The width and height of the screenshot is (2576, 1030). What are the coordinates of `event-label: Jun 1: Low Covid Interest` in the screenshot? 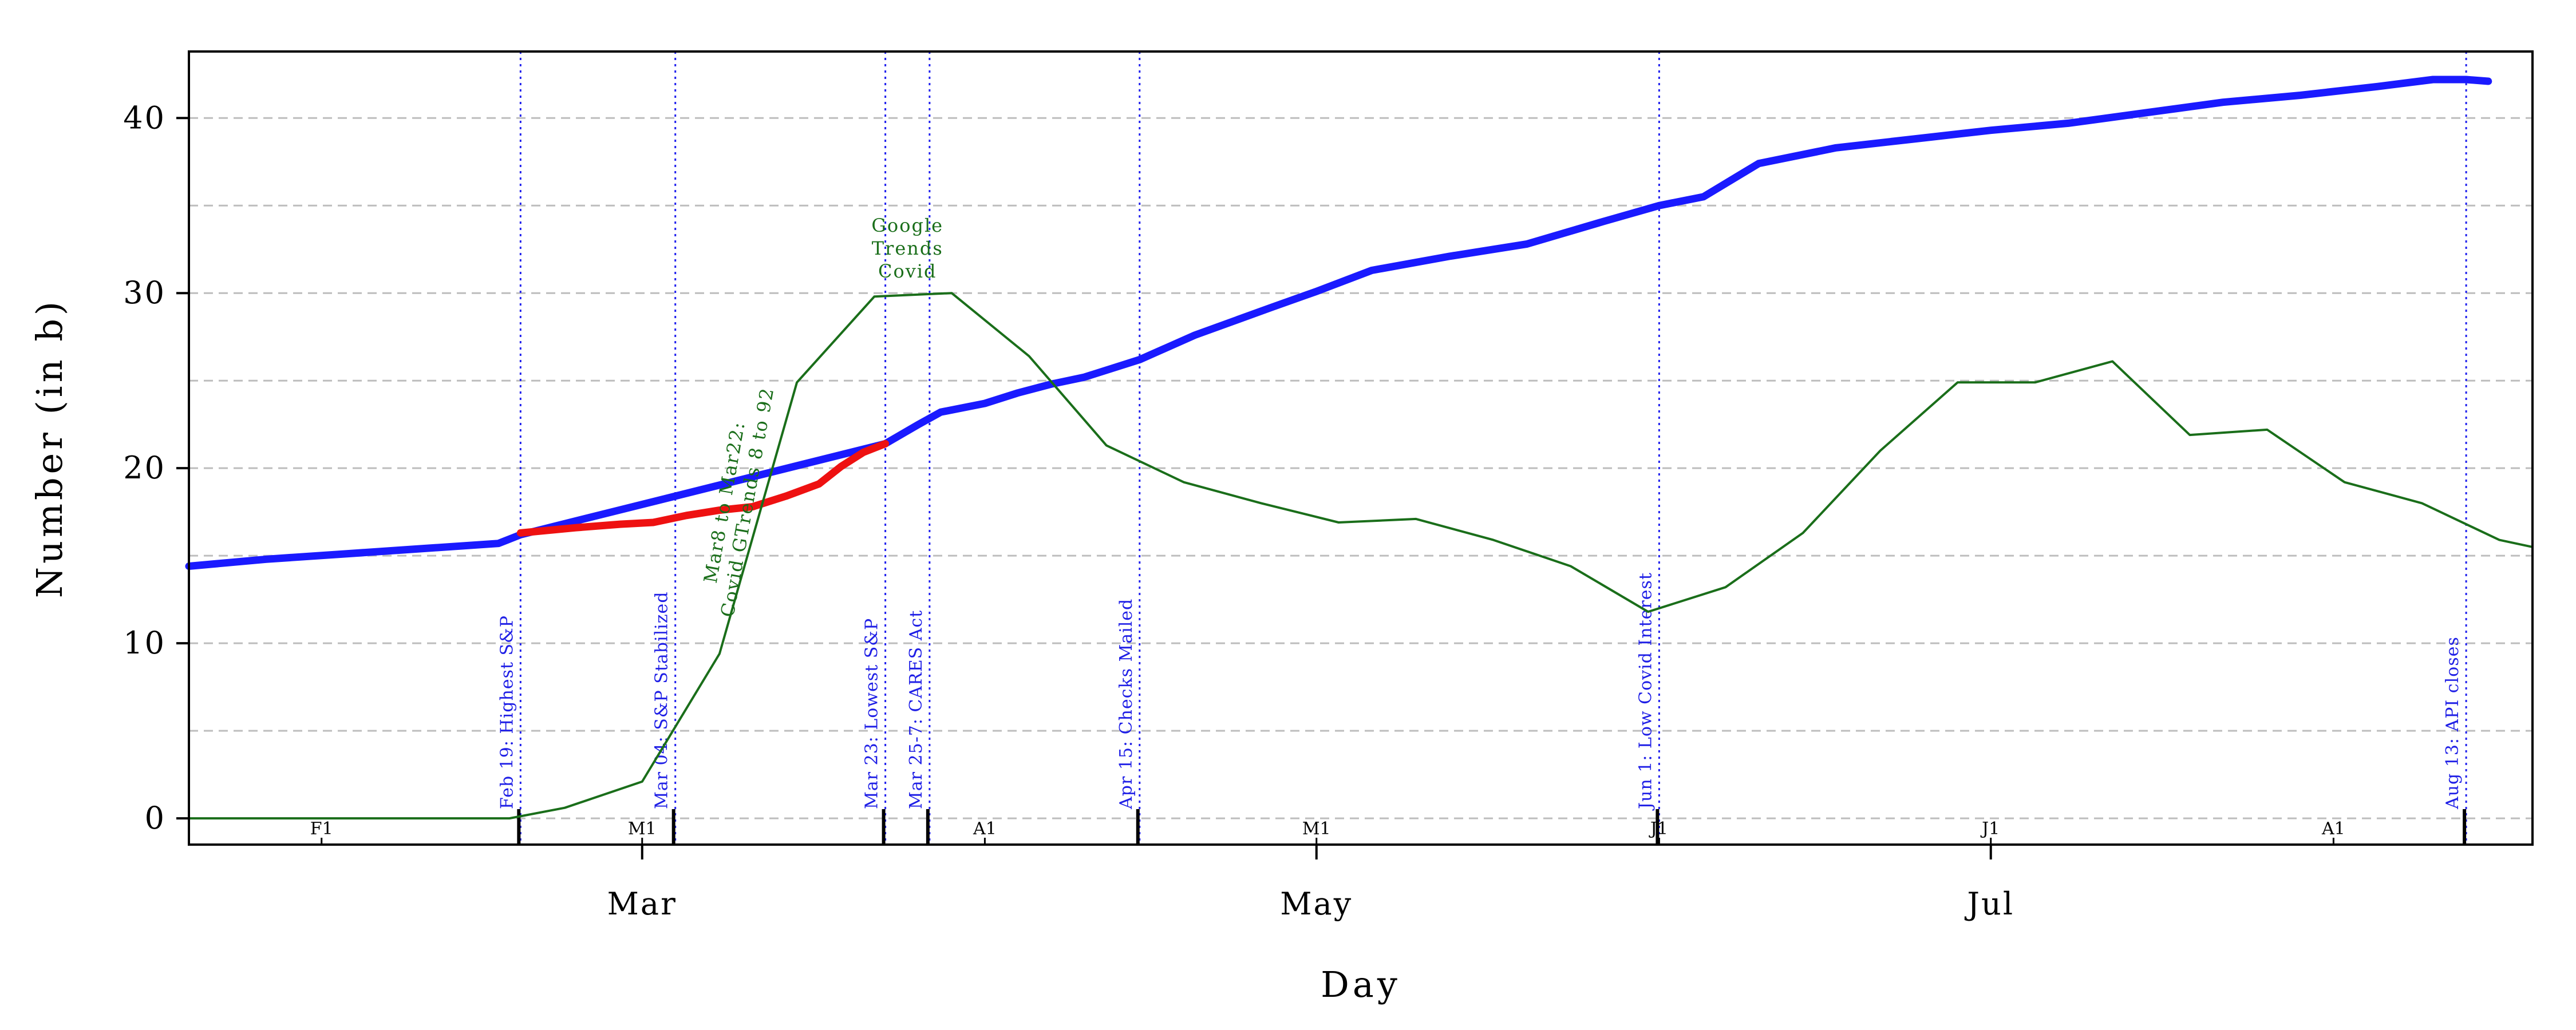 It's located at (1645, 691).